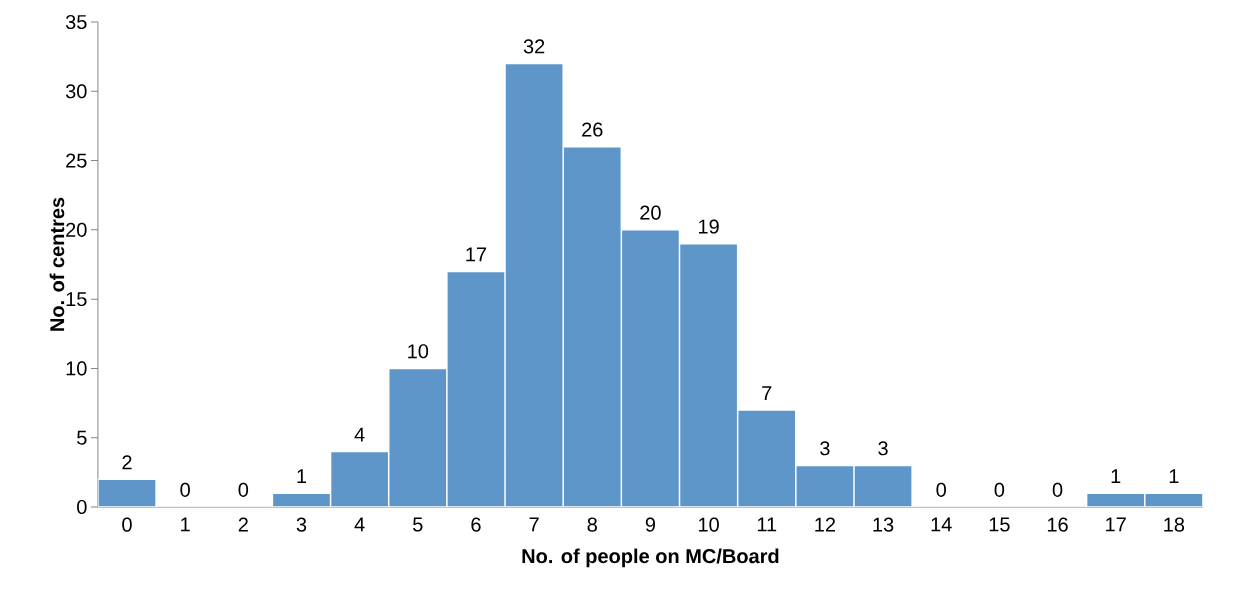  Describe the element at coordinates (708, 524) in the screenshot. I see `x-tick-label: 10` at that location.